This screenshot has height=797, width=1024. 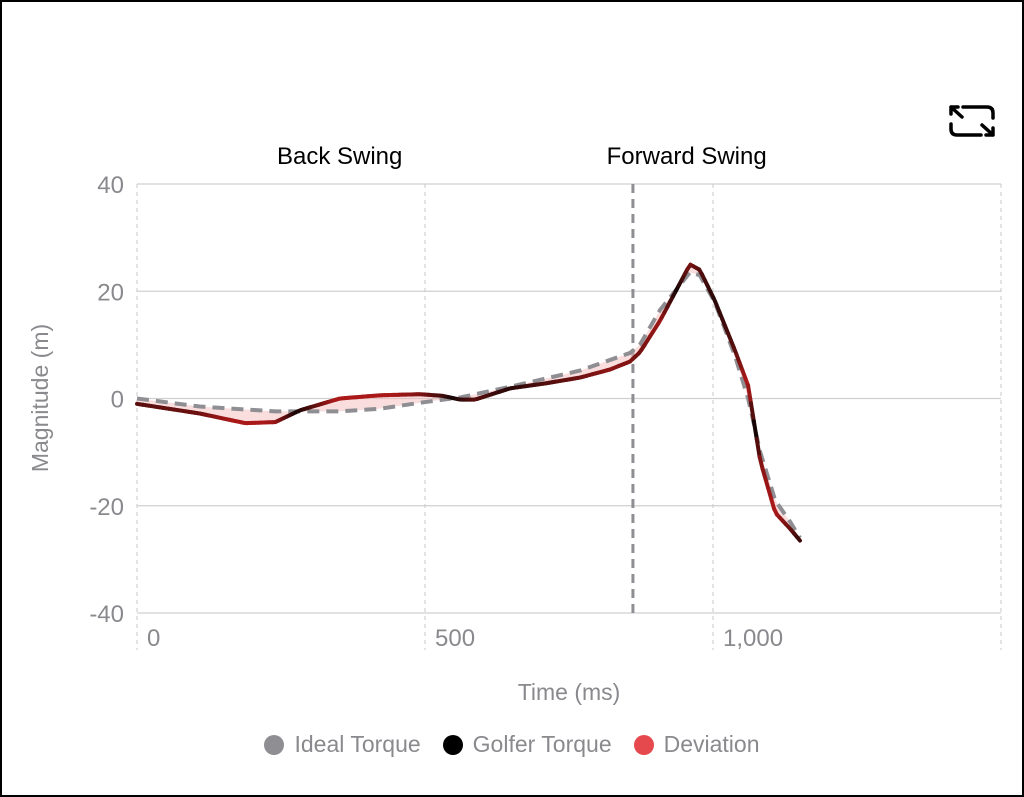 What do you see at coordinates (455, 638) in the screenshot?
I see `x-tick-label: 500` at bounding box center [455, 638].